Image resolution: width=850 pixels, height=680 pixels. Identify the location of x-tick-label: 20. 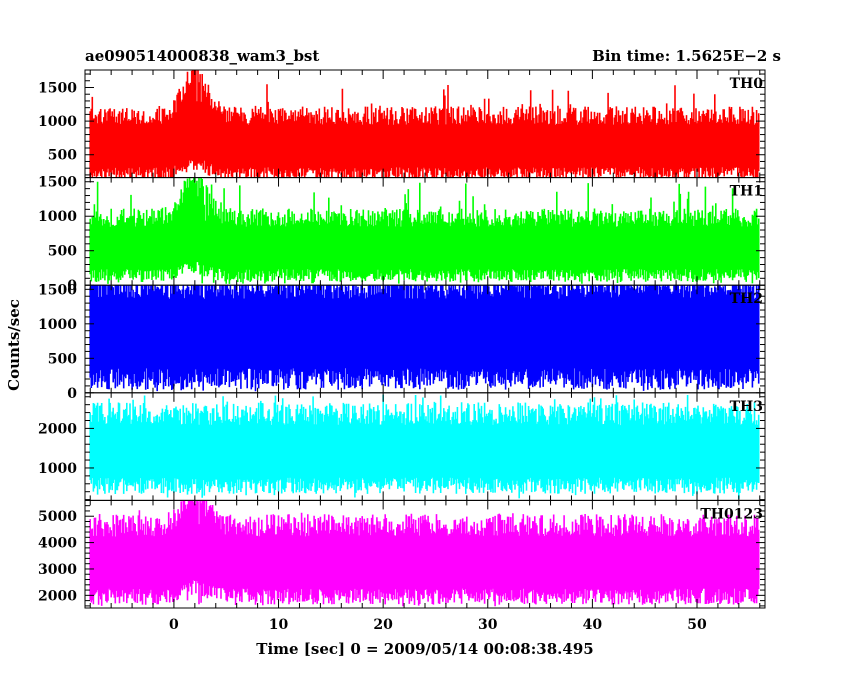
(383, 625).